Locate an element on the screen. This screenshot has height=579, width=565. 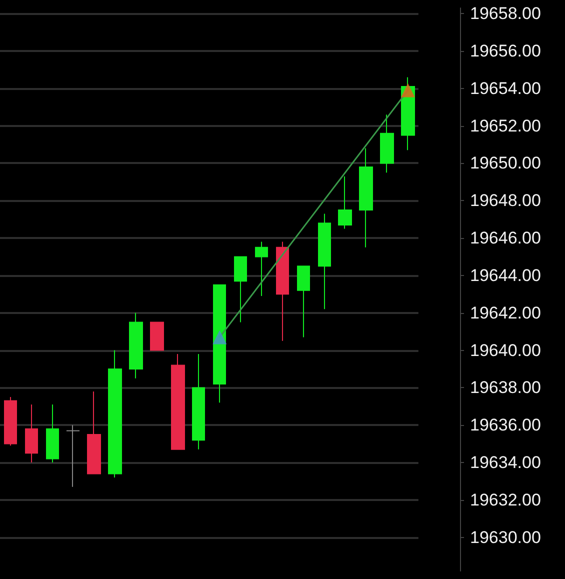
y-tick-label: 19636.00 is located at coordinates (505, 425).